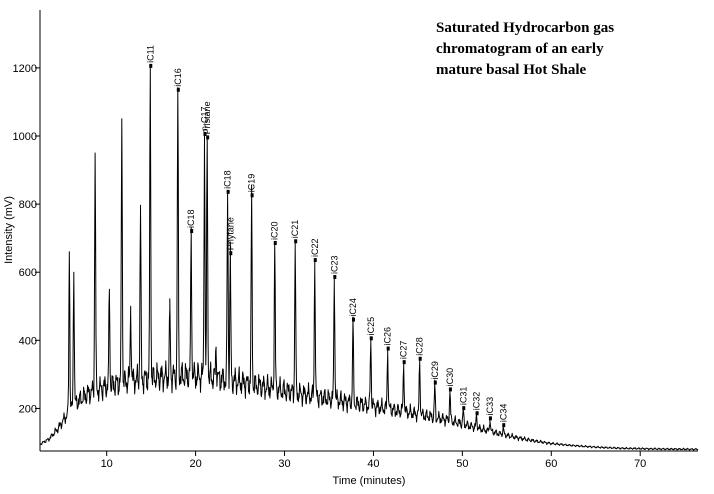  What do you see at coordinates (28, 205) in the screenshot?
I see `y-tick-label: 800` at bounding box center [28, 205].